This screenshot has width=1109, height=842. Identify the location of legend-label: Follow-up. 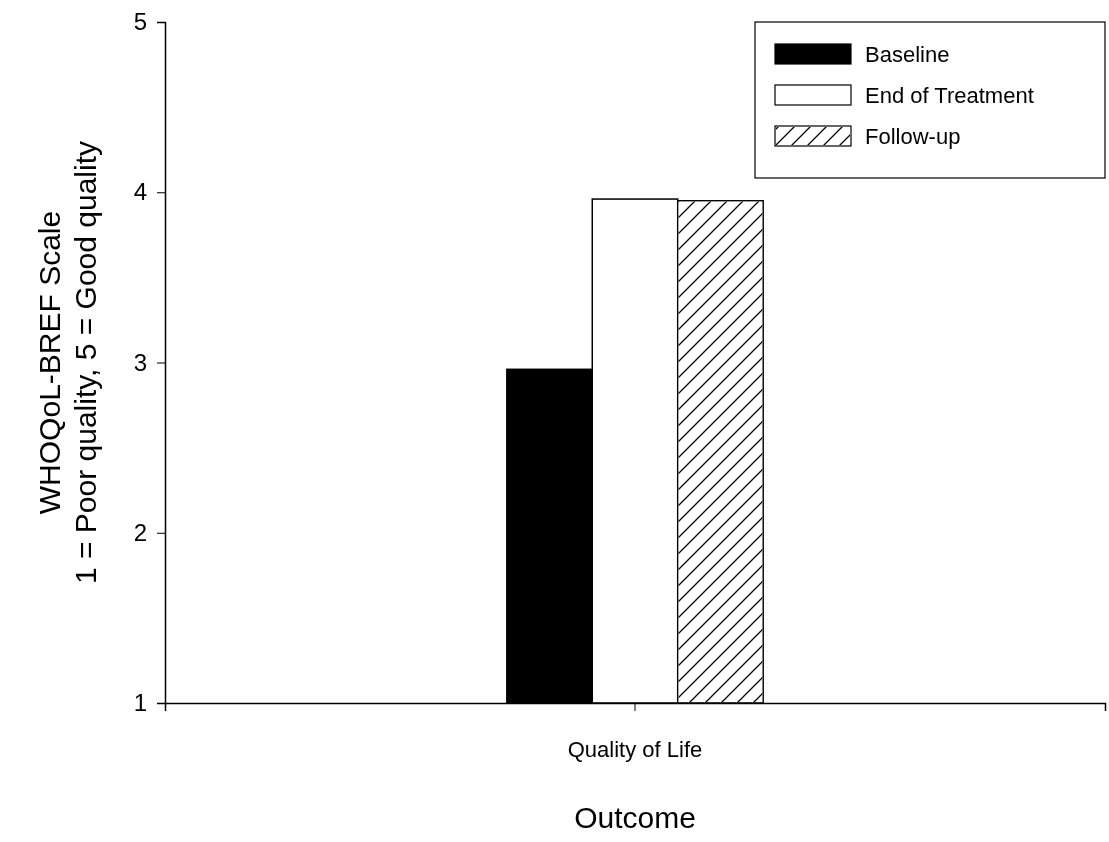
(913, 136).